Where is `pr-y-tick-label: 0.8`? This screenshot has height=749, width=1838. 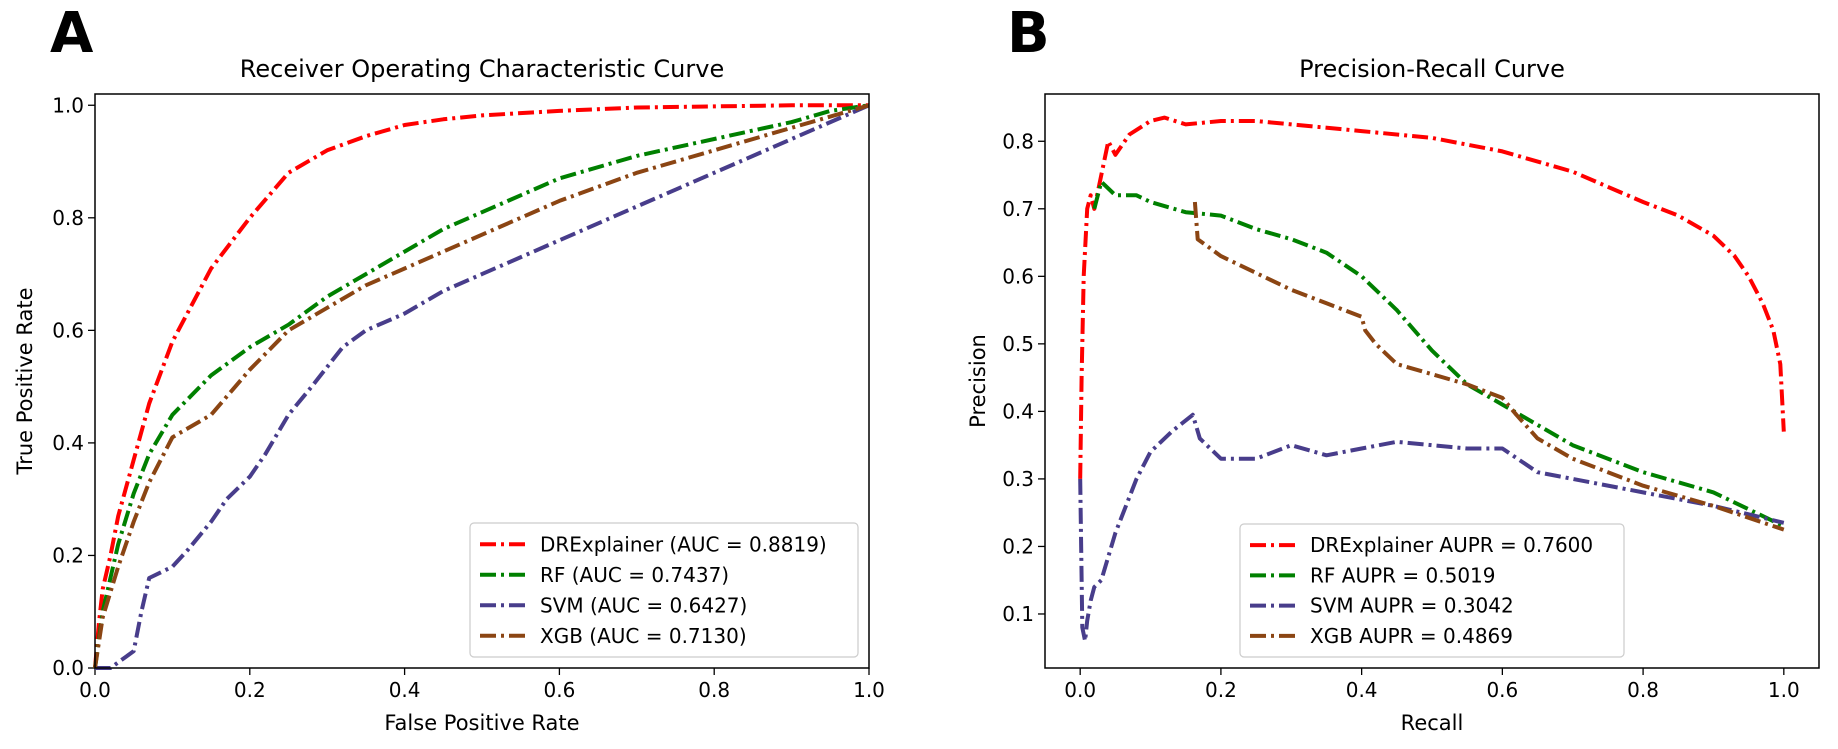
pr-y-tick-label: 0.8 is located at coordinates (1018, 141).